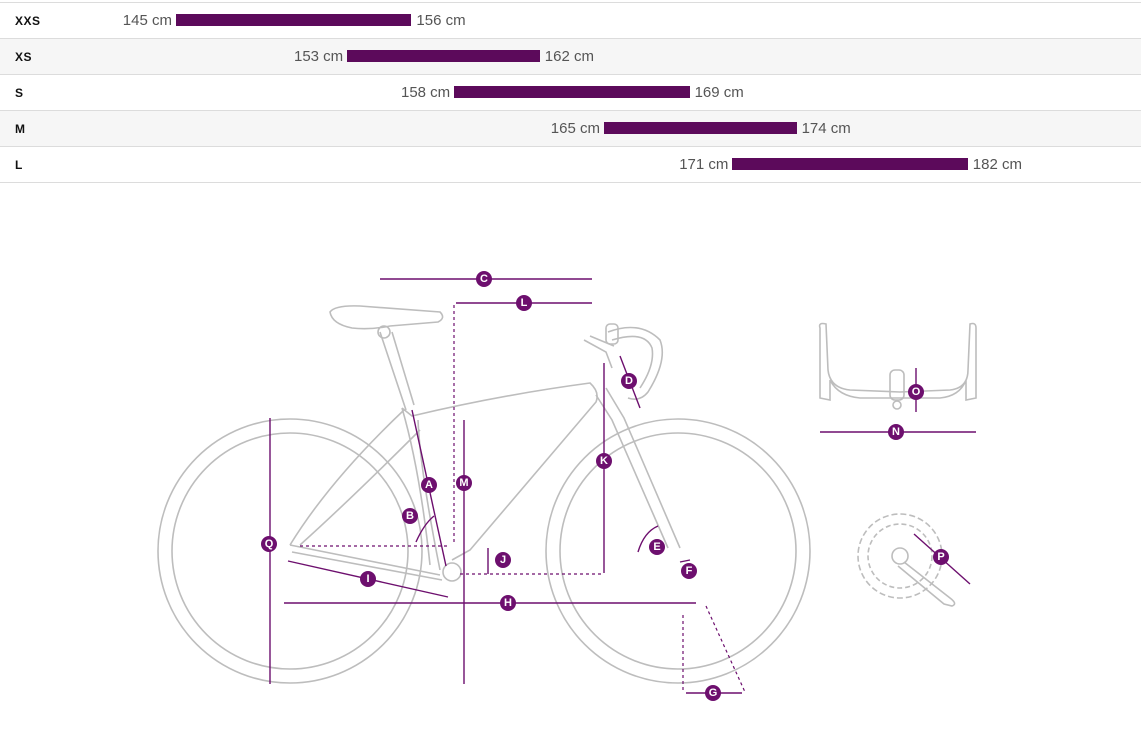 This screenshot has width=1141, height=741. What do you see at coordinates (24, 57) in the screenshot?
I see `size-label: XS` at bounding box center [24, 57].